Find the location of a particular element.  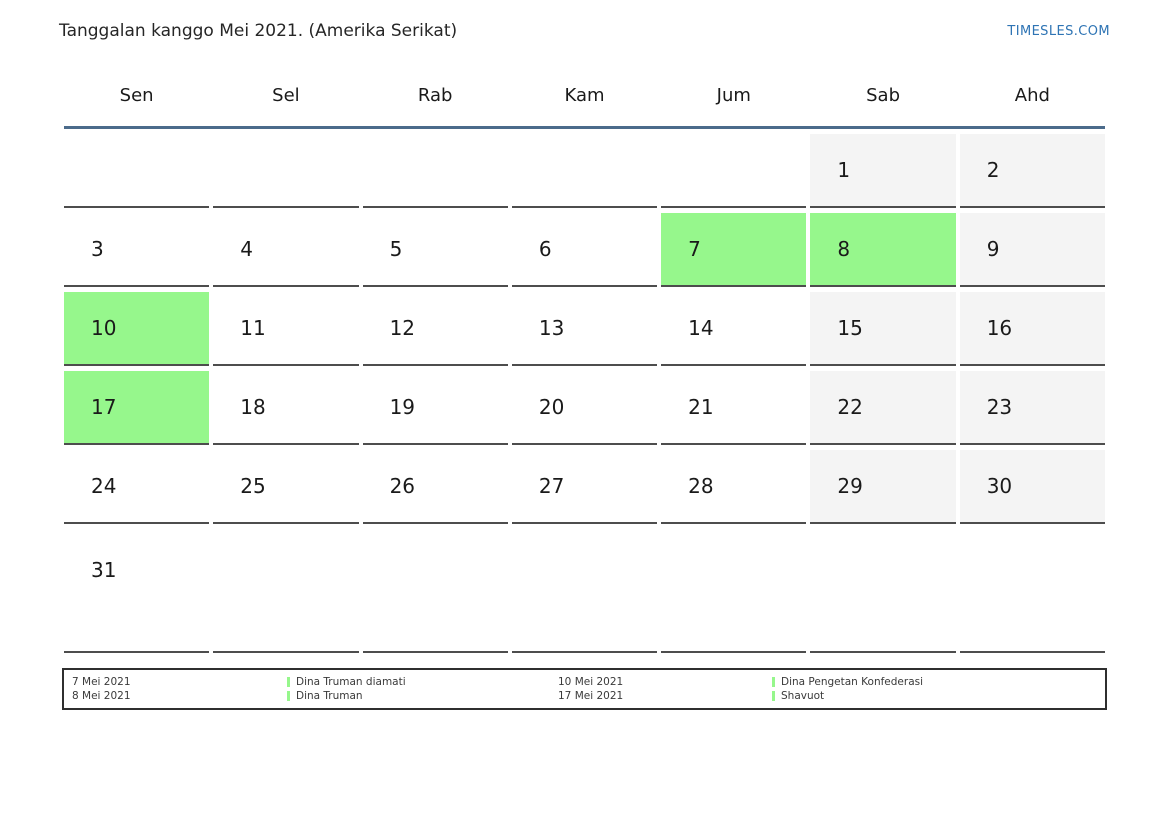

legend-event-label: Shavuot is located at coordinates (803, 696).